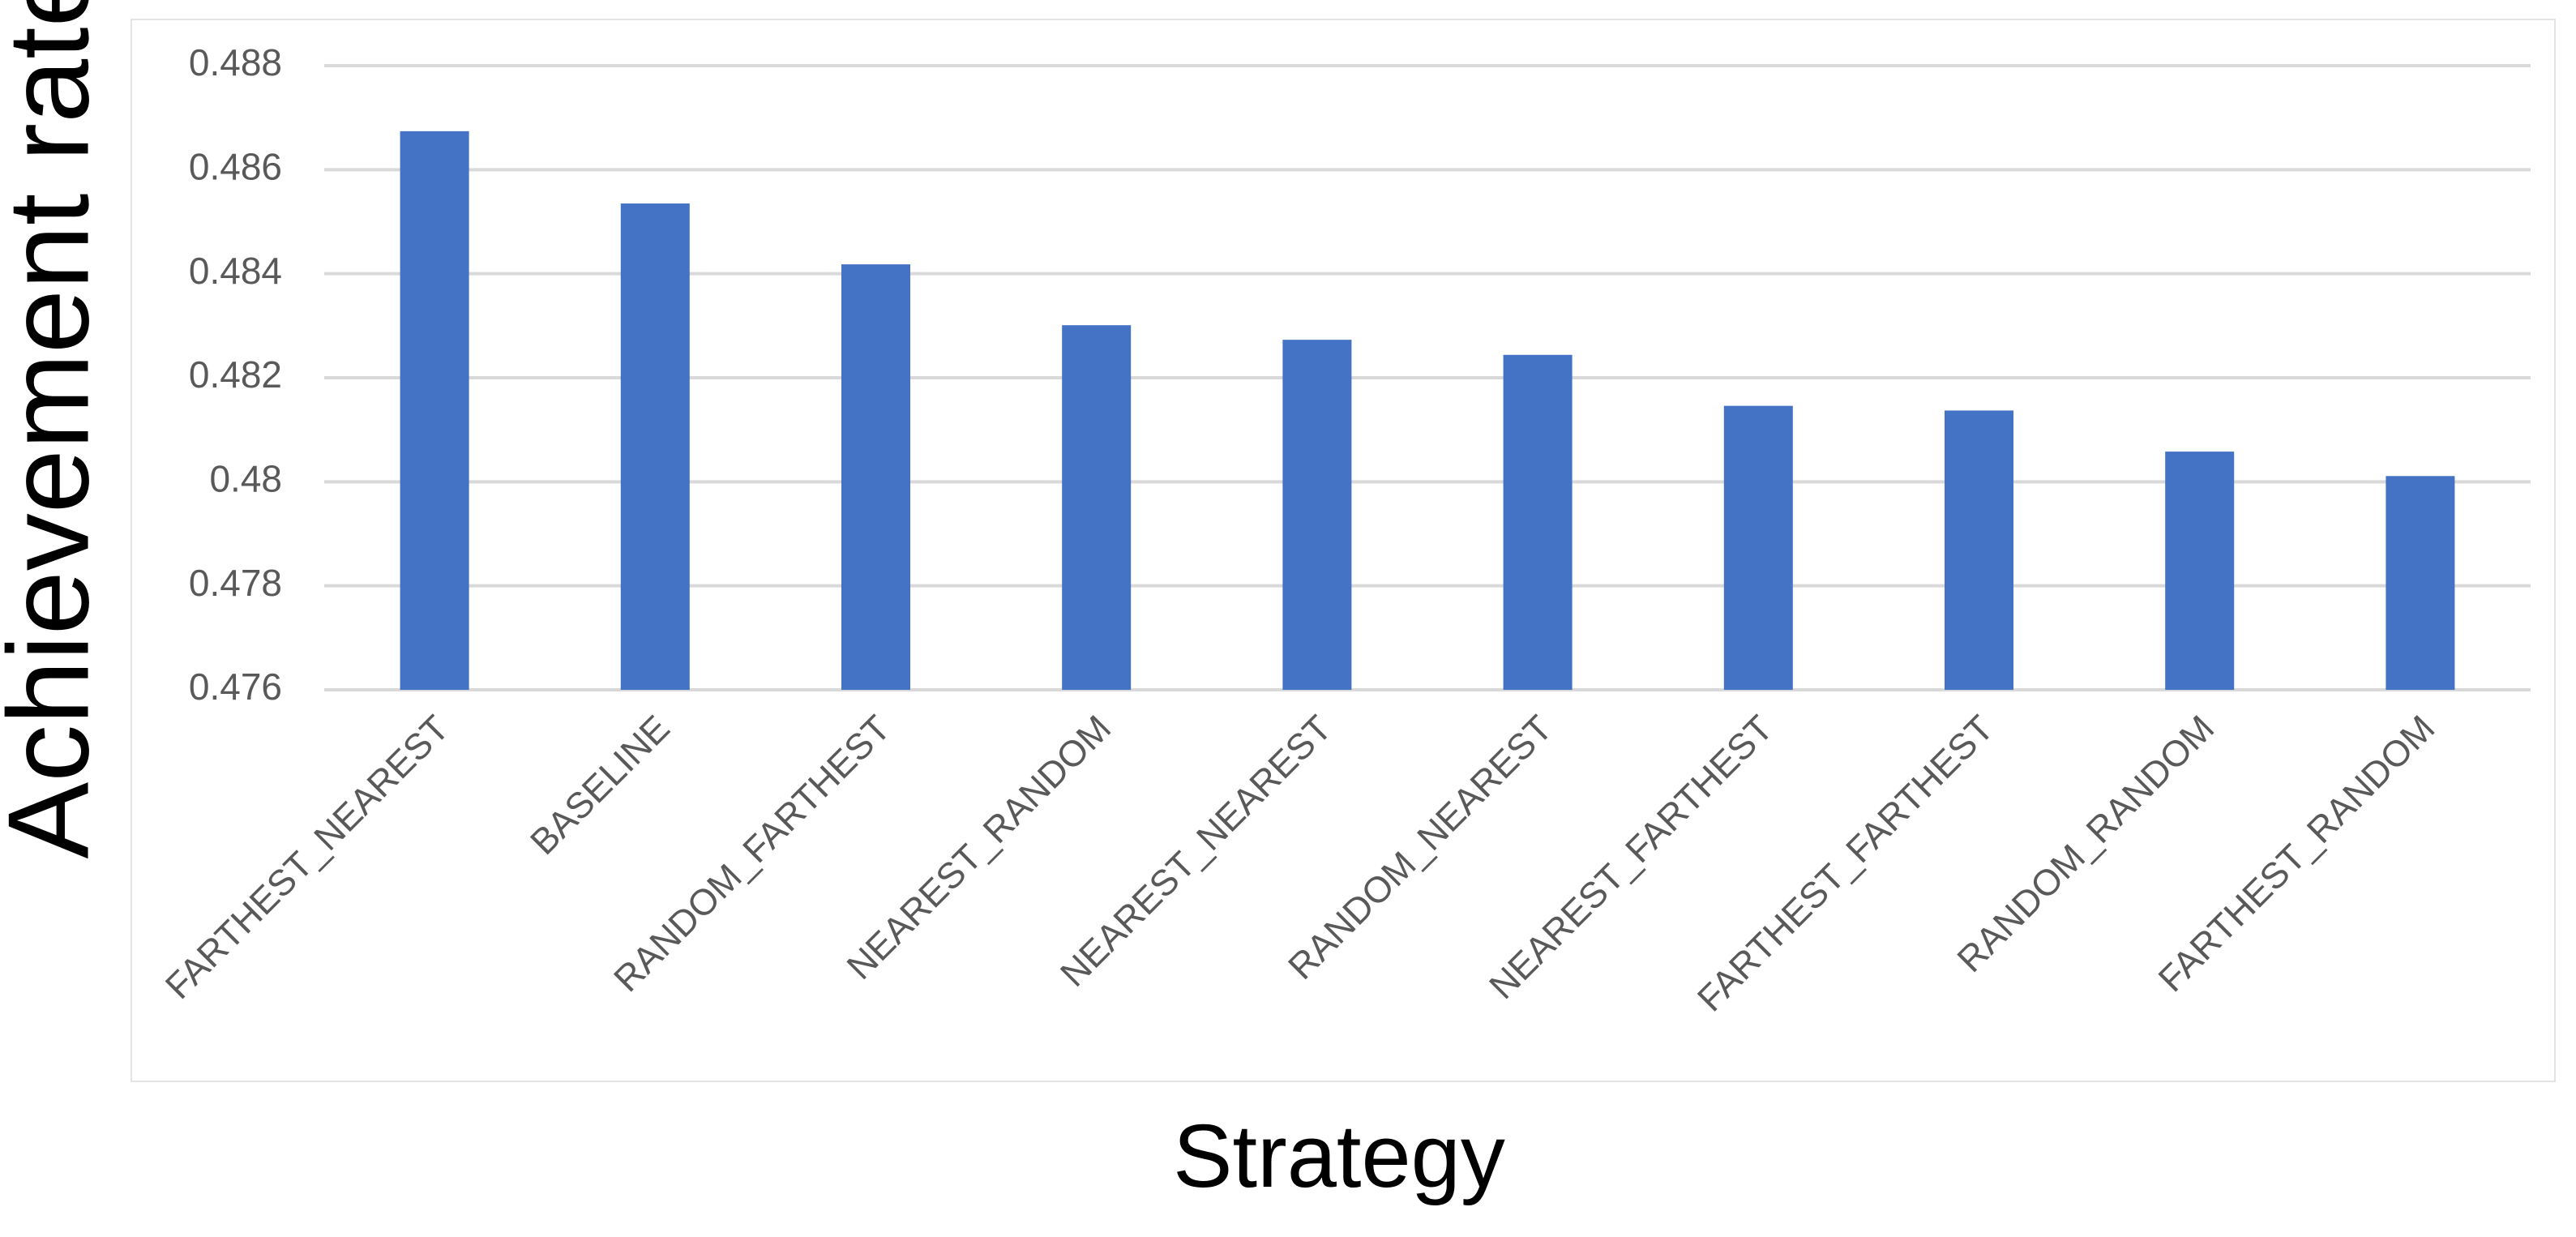 The width and height of the screenshot is (2576, 1237). I want to click on y-tick-label: 0.486, so click(236, 166).